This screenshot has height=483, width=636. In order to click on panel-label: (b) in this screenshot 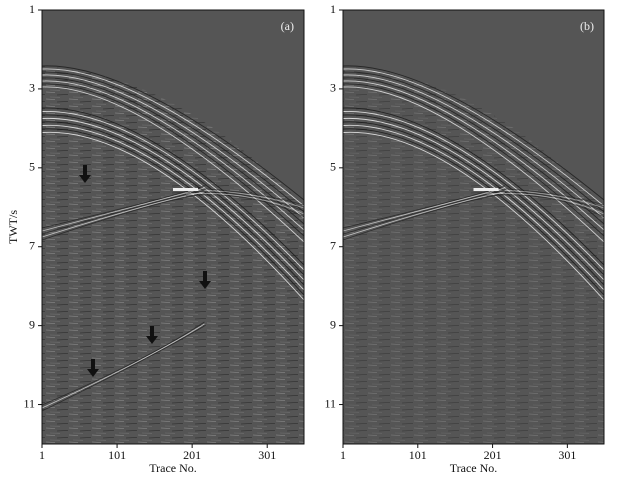, I will do `click(587, 26)`.